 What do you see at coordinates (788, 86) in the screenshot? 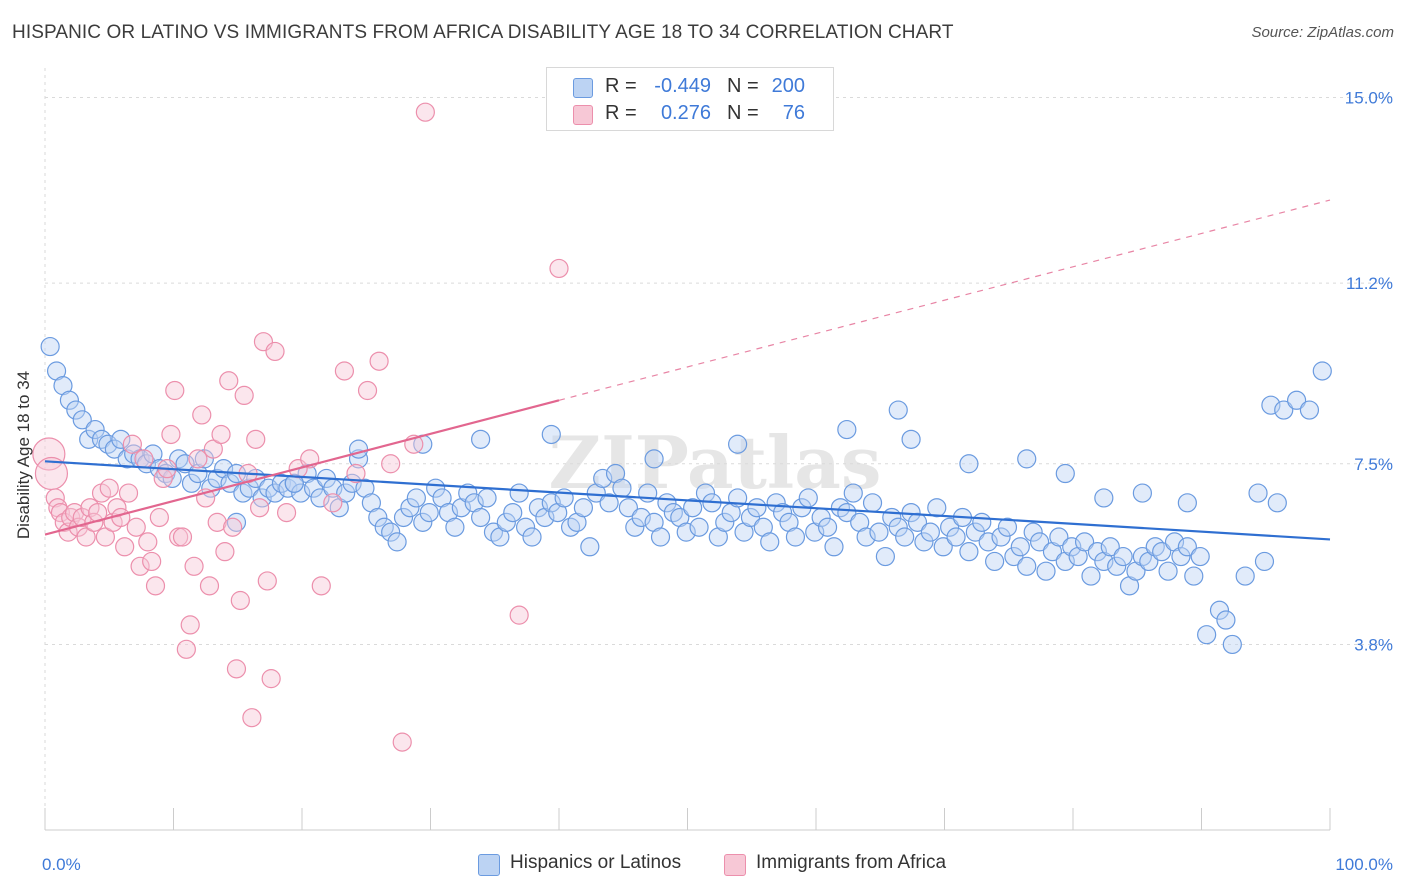
I see `stats-n-value: 200` at bounding box center [788, 86].